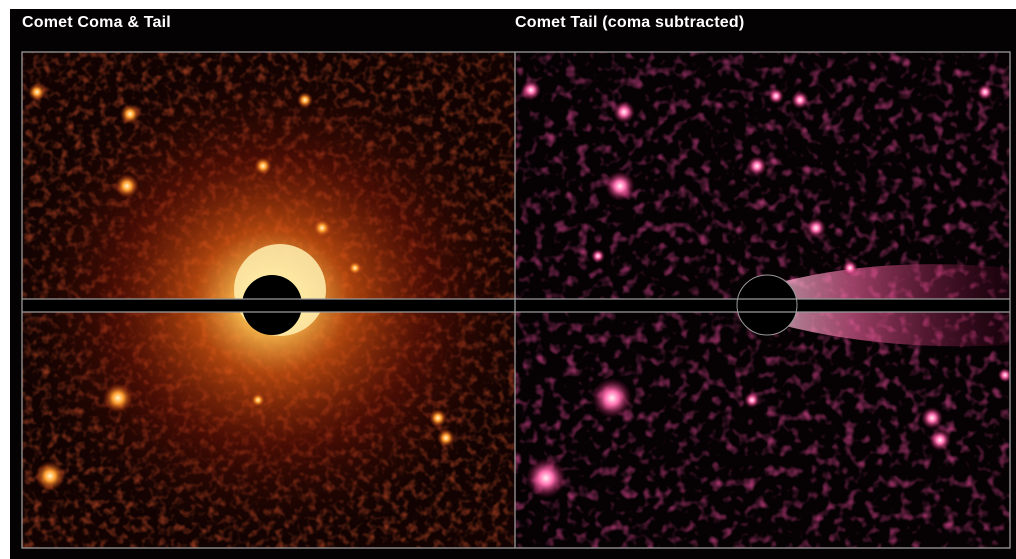 The image size is (1016, 559). Describe the element at coordinates (268, 305) in the screenshot. I see `occulter-left` at that location.